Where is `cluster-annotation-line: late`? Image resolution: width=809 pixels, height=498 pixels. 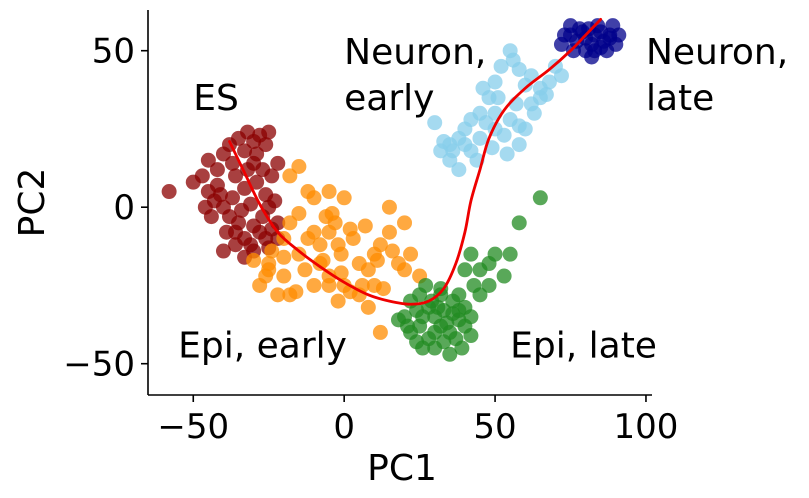 cluster-annotation-line: late is located at coordinates (680, 98).